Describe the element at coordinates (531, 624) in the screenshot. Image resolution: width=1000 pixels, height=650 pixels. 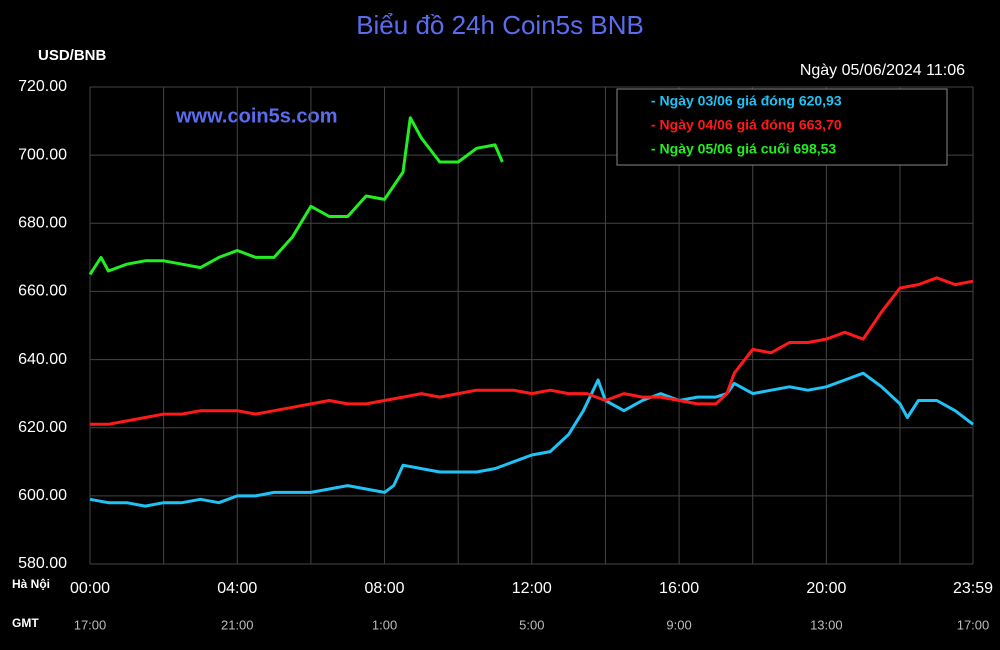
I see `gmt-tick-label: 5:00` at that location.